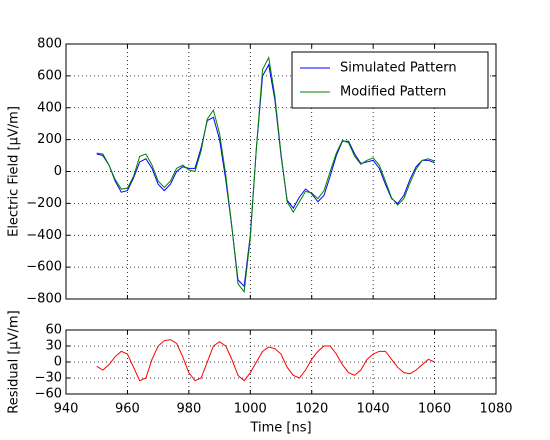  I want to click on x-tick-label: 1060, so click(434, 409).